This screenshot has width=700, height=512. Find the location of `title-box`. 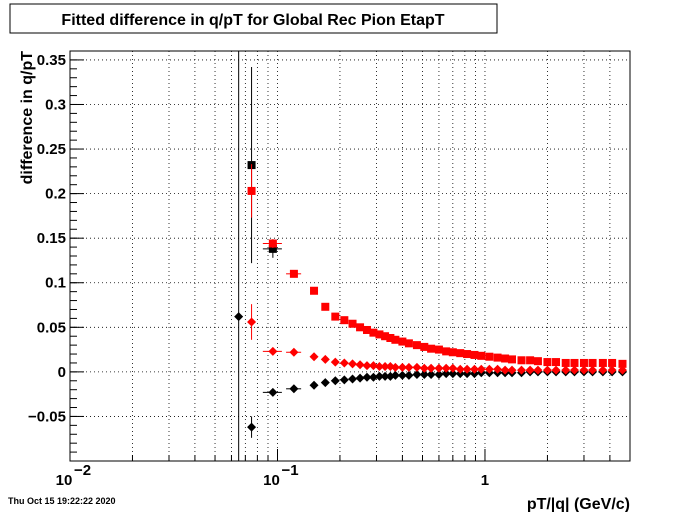

title-box is located at coordinates (253, 18).